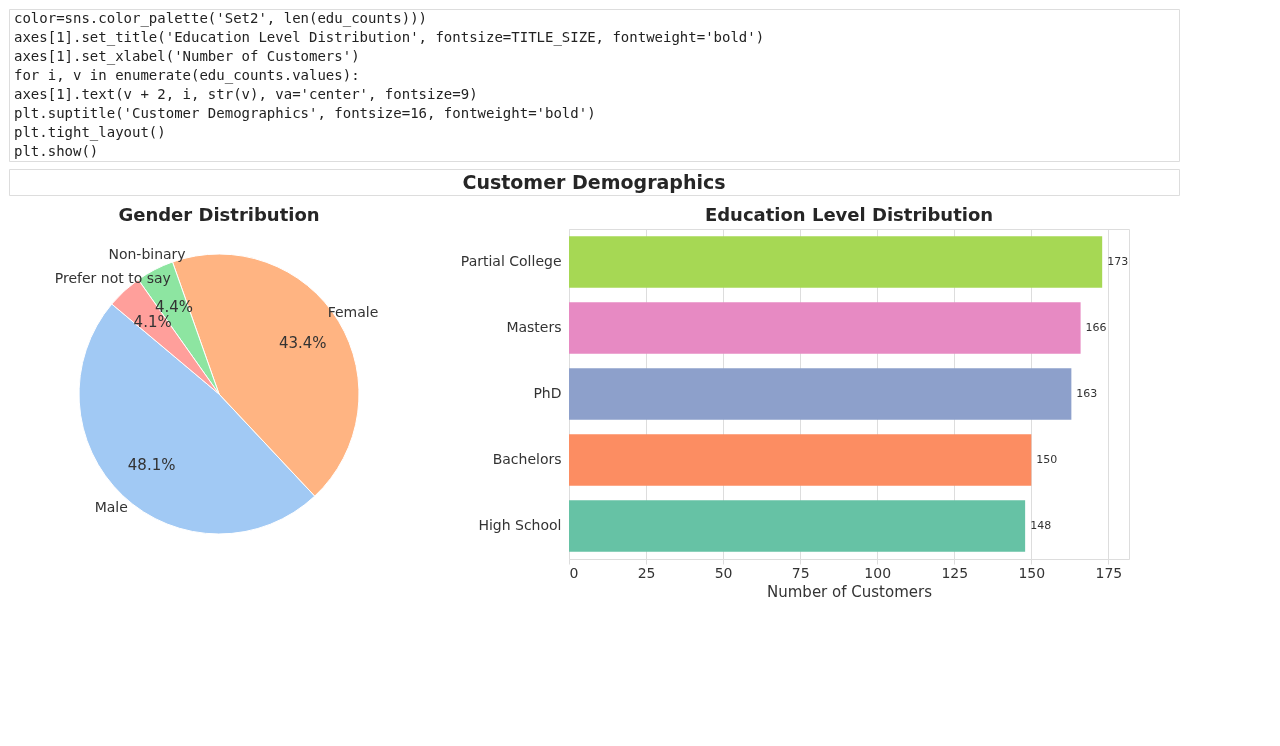  I want to click on y-tick-label: PhD, so click(547, 393).